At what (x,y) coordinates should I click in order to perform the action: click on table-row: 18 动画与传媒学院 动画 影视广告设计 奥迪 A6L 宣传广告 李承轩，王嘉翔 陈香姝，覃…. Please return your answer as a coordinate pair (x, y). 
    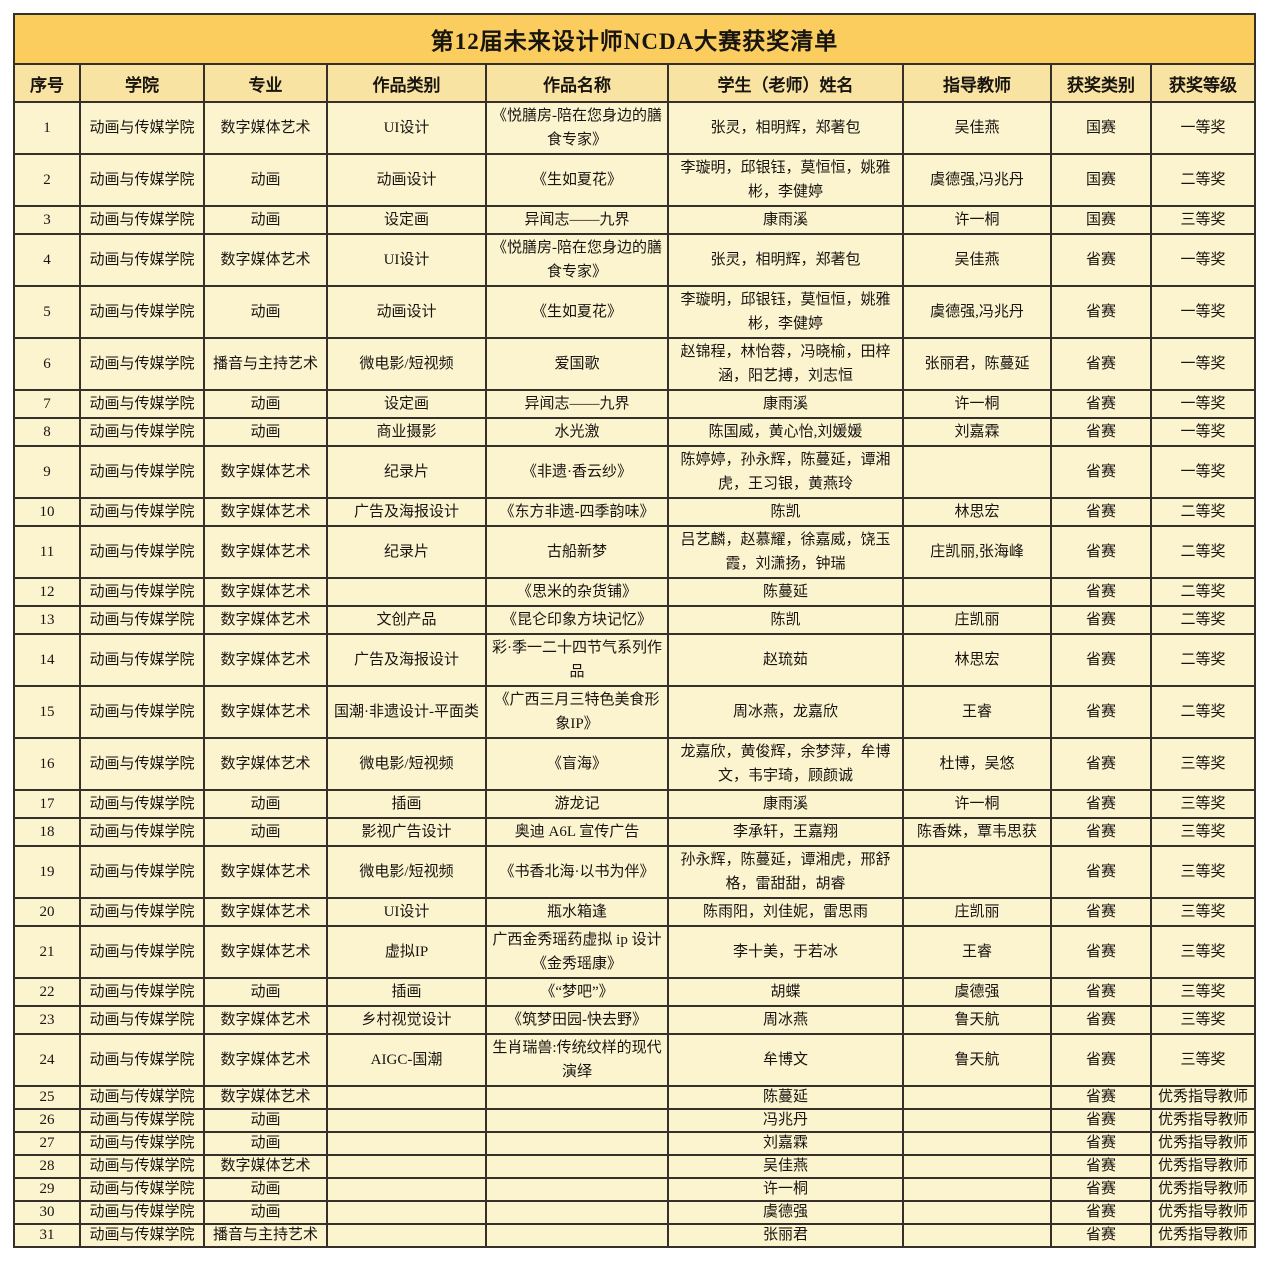
    Looking at the image, I should click on (635, 832).